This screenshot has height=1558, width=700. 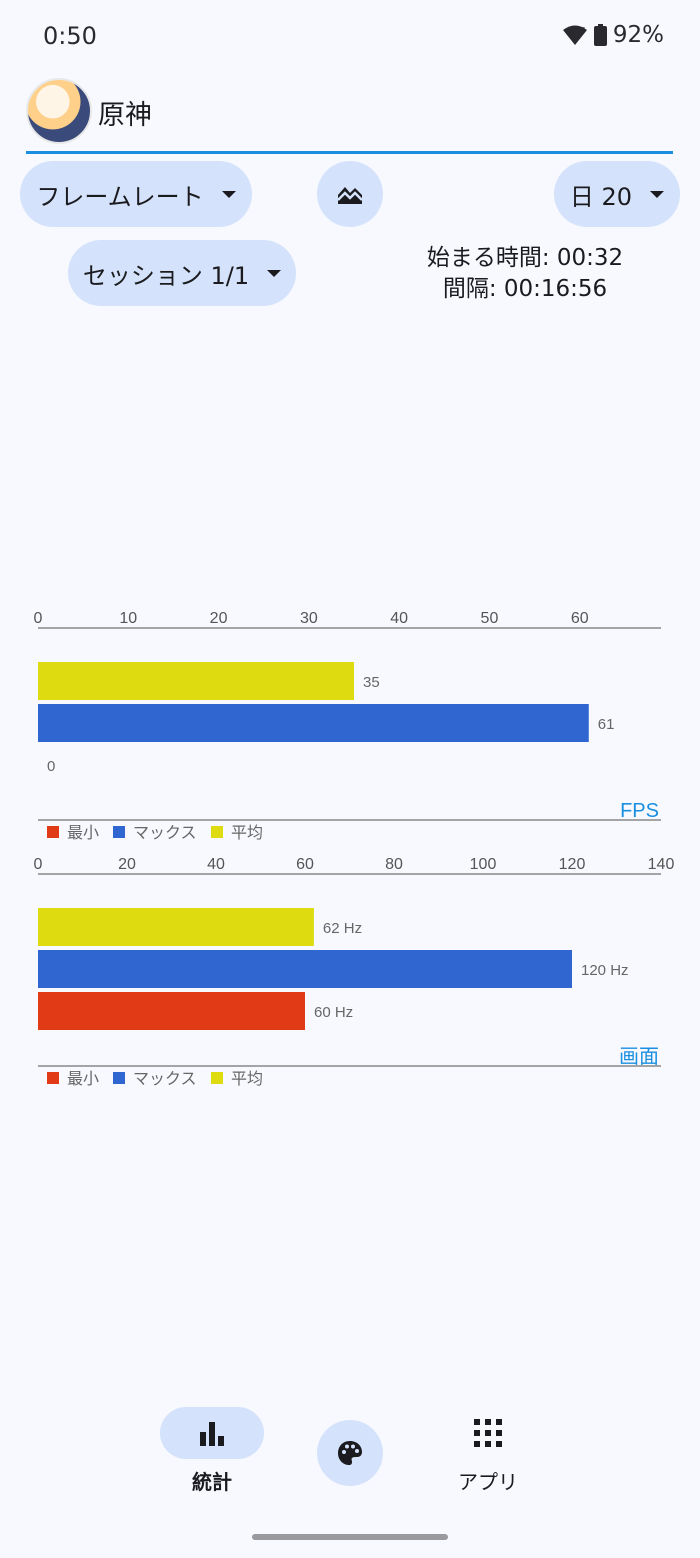 What do you see at coordinates (639, 811) in the screenshot?
I see `chart-unit-label: FPS` at bounding box center [639, 811].